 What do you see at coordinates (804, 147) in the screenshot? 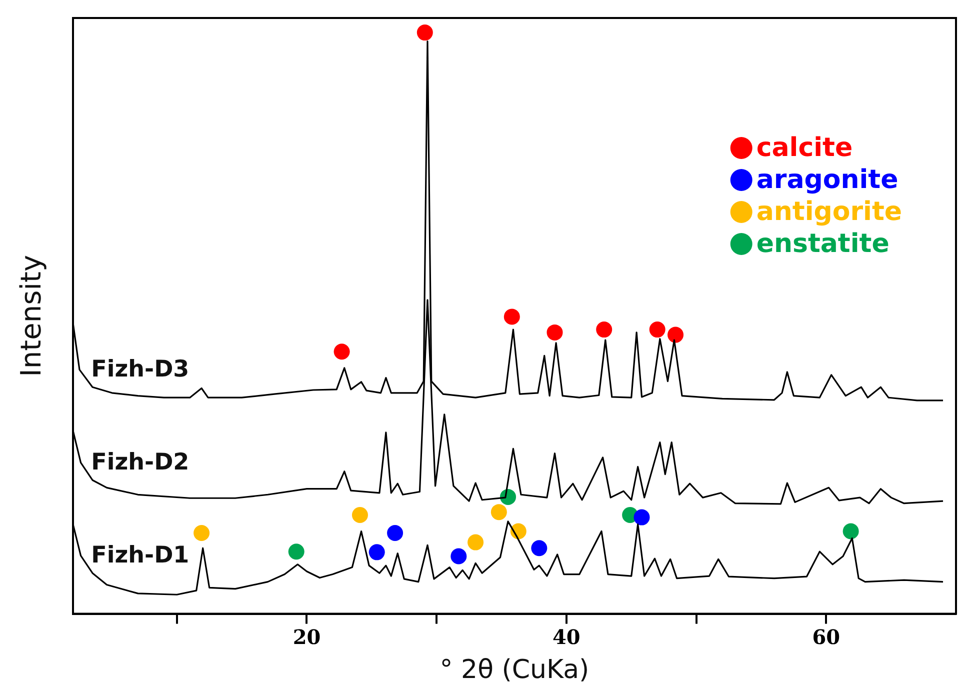
I see `legend-label: calcite` at bounding box center [804, 147].